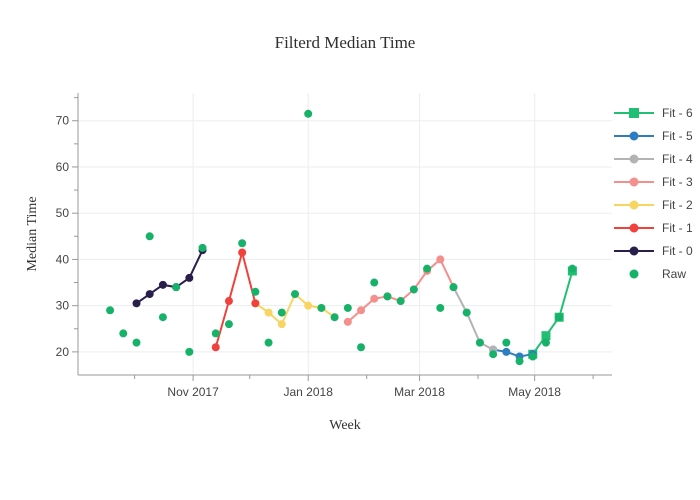  Describe the element at coordinates (419, 392) in the screenshot. I see `x-tick-label: Mar 2018` at that location.